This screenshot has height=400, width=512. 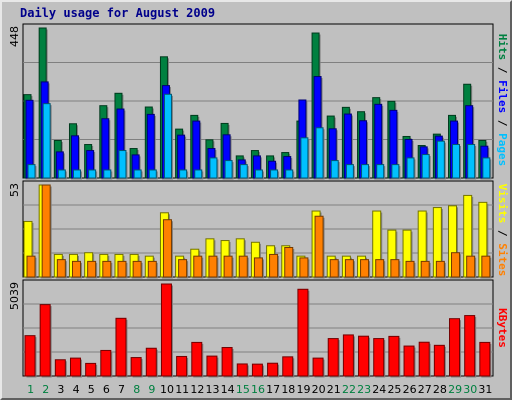 What do you see at coordinates (213, 389) in the screenshot?
I see `day-label: 13` at bounding box center [213, 389].